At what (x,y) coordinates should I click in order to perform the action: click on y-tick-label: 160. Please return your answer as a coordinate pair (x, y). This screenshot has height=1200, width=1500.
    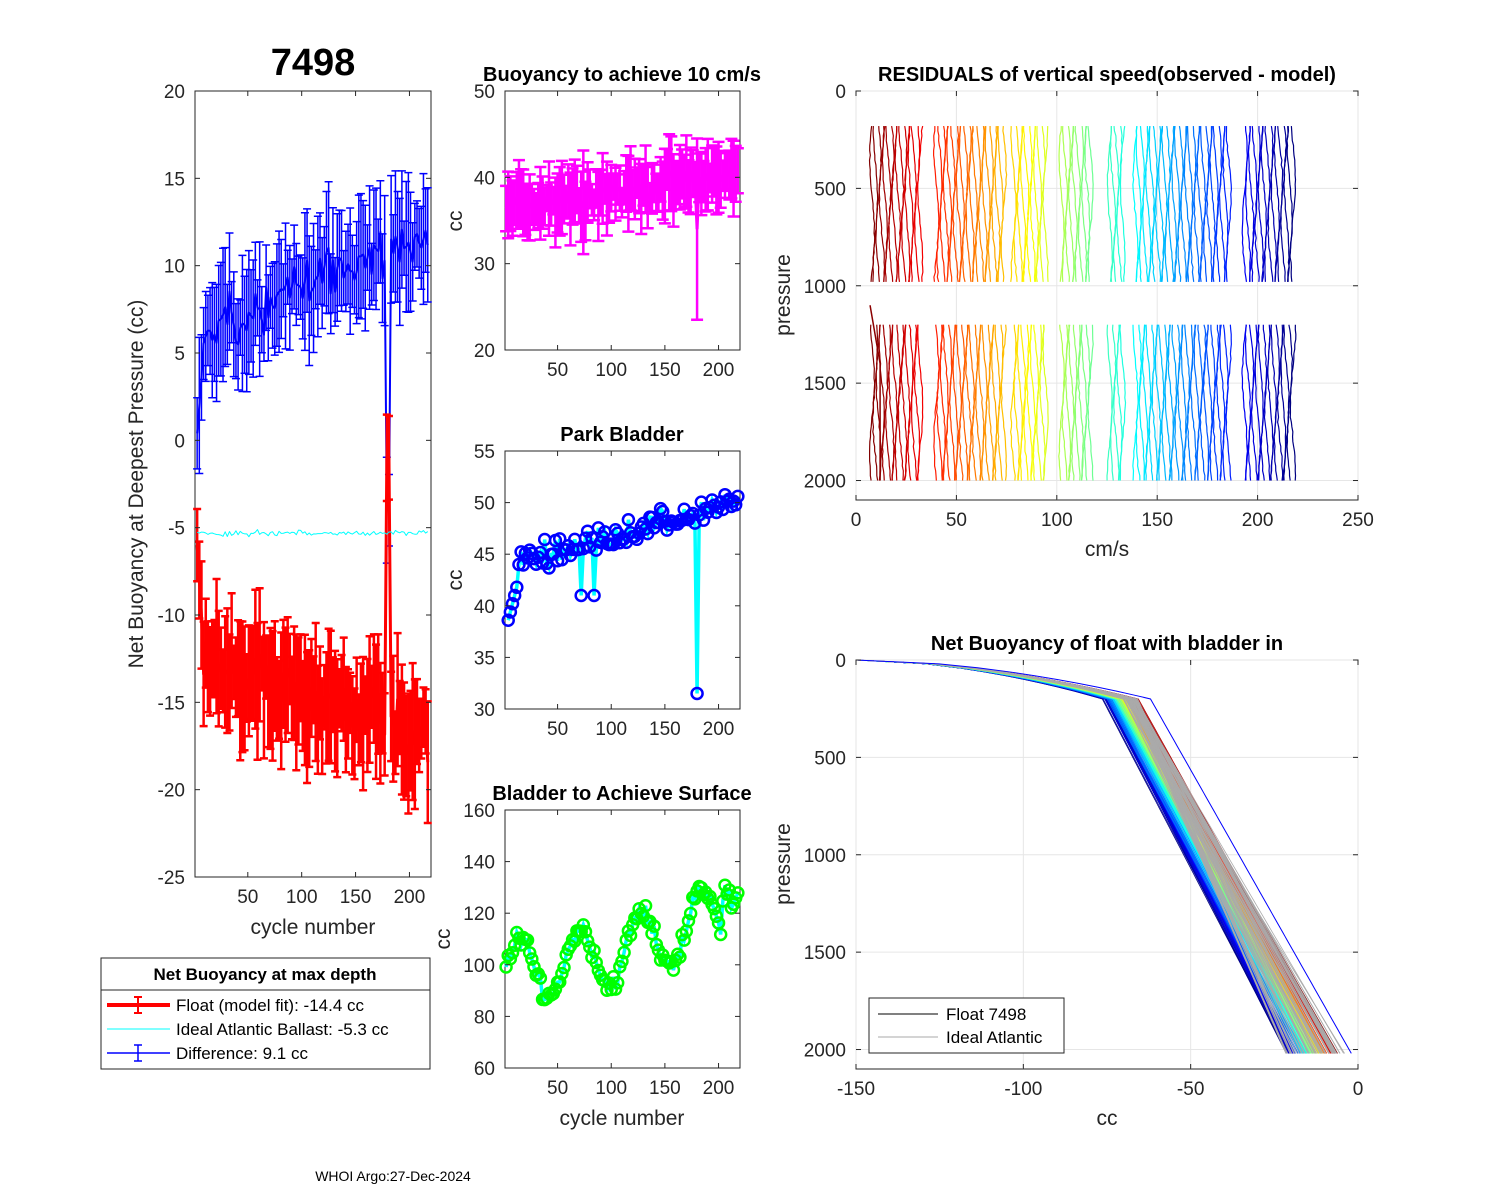
    Looking at the image, I should click on (479, 811).